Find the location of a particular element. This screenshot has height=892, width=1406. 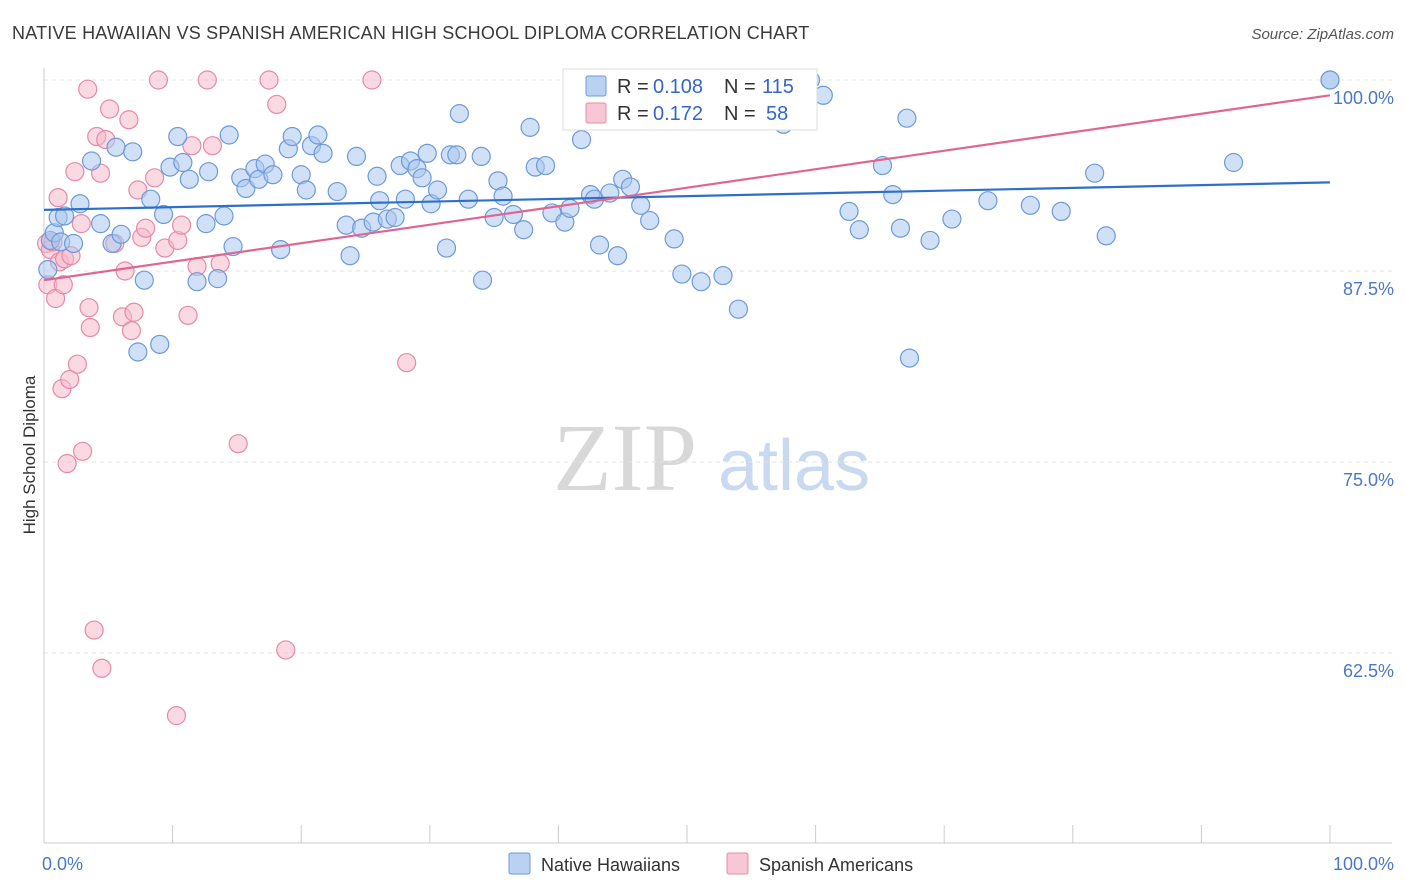

watermark-zip: ZIP is located at coordinates (625, 457).